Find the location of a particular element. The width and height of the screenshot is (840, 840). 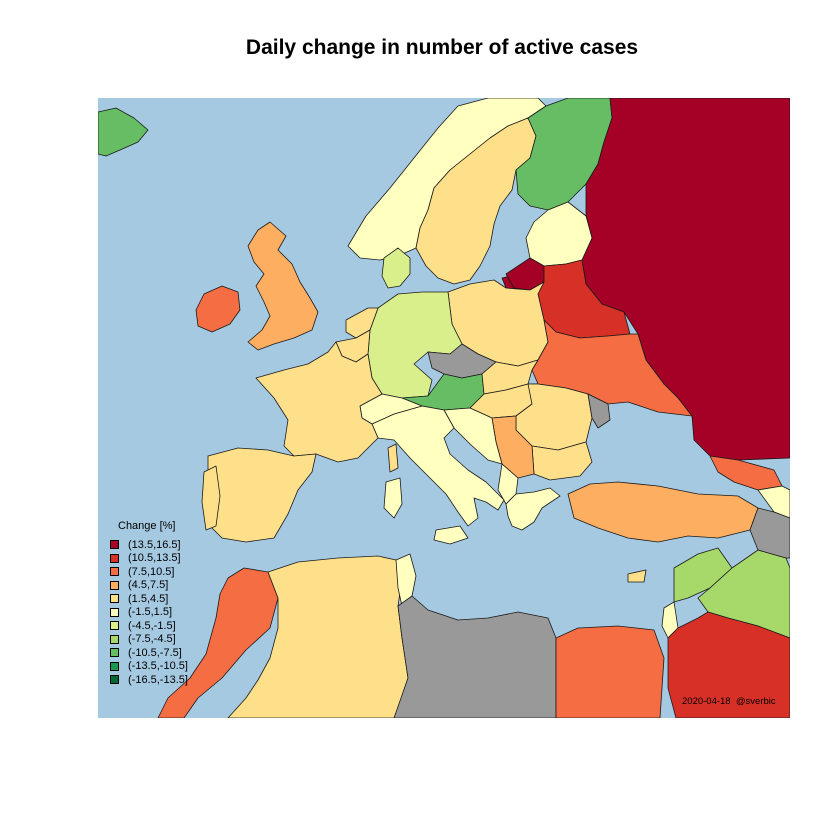

region-libya is located at coordinates (475, 656).